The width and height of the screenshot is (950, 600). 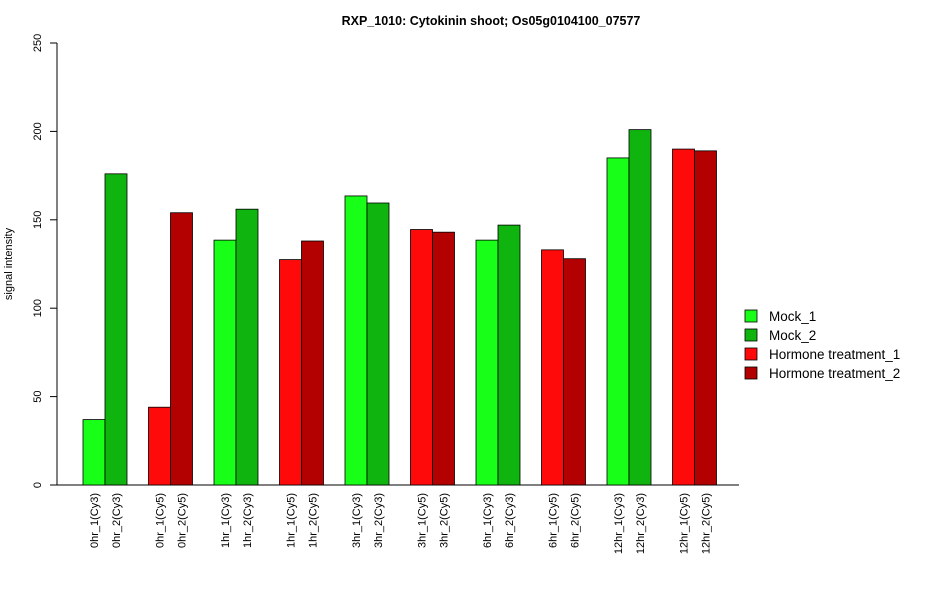 I want to click on x-tick-label: 3hr_2(Cy3), so click(x=379, y=520).